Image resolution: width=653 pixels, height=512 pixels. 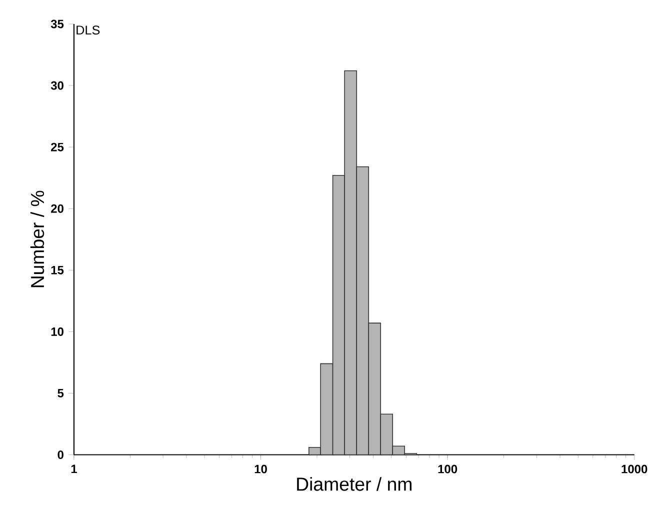 What do you see at coordinates (57, 147) in the screenshot?
I see `y-tick-label: 25` at bounding box center [57, 147].